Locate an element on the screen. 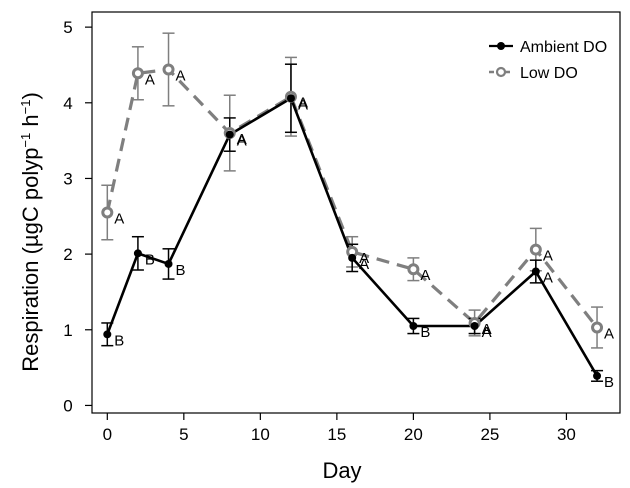 The height and width of the screenshot is (488, 630). legend-item-ambient-do: Ambient DO is located at coordinates (548, 47).